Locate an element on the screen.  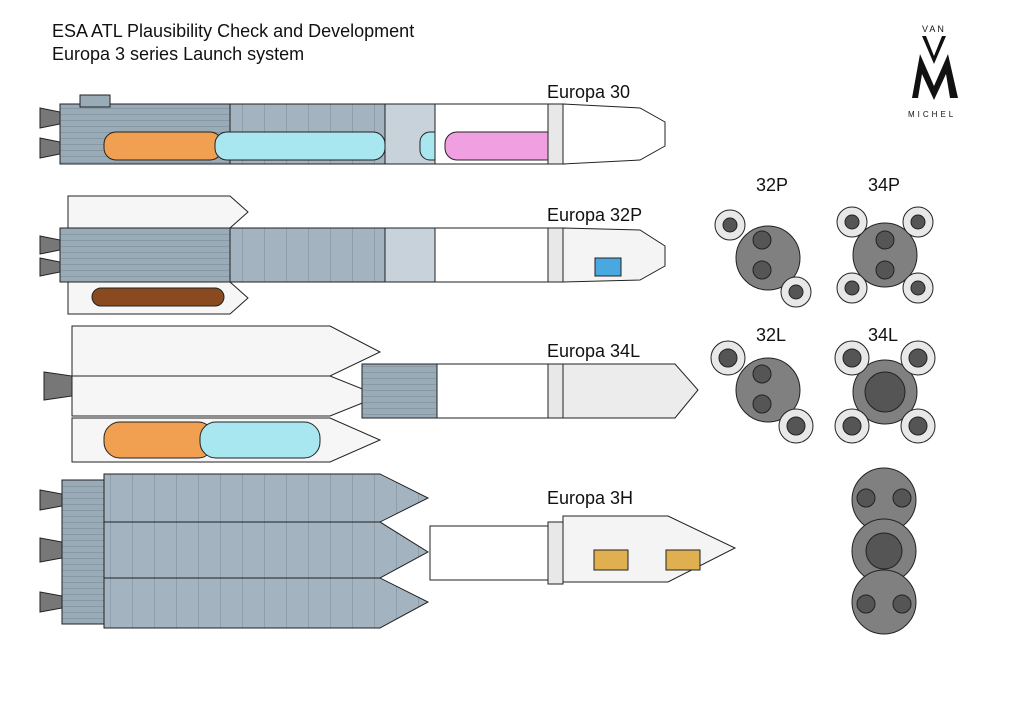
title-line-2: Europa 3 series Launch system is located at coordinates (178, 54).